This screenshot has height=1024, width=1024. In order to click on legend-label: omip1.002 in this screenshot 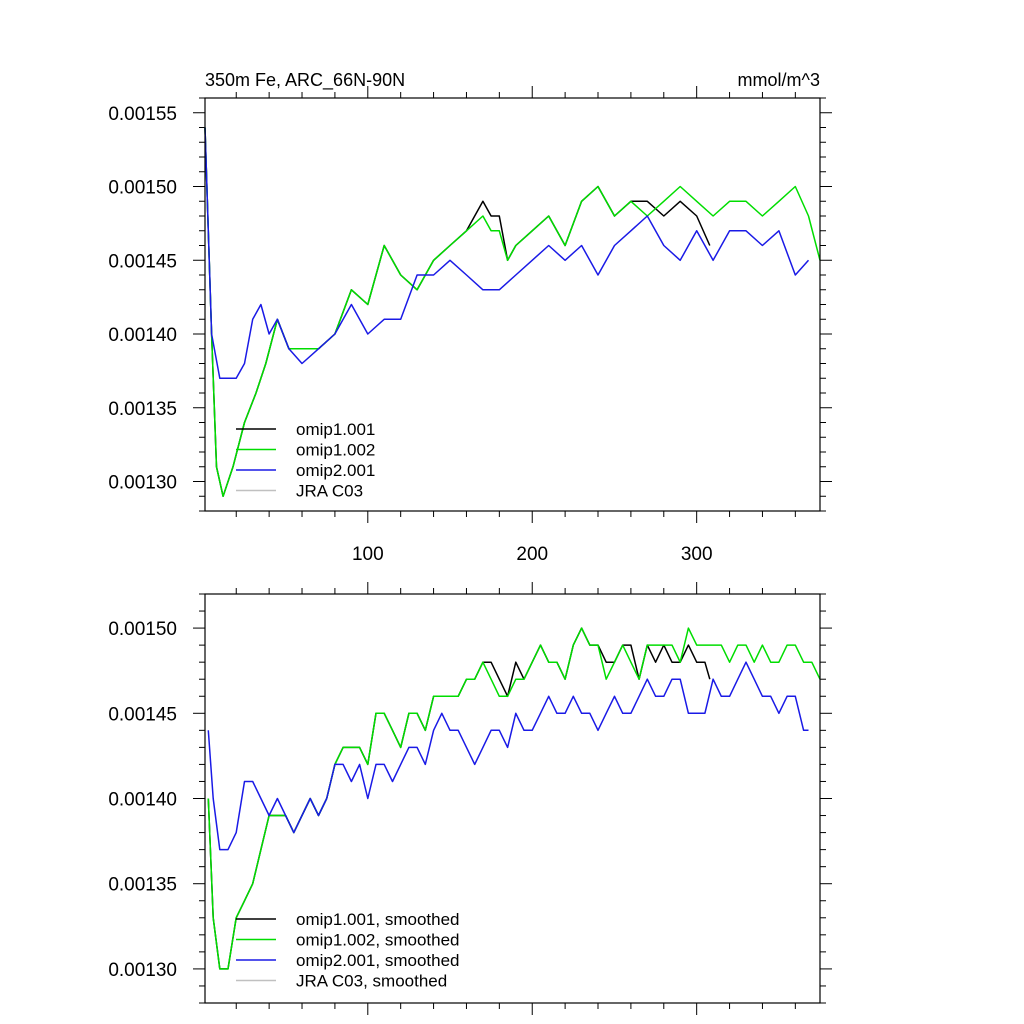, I will do `click(335, 450)`.